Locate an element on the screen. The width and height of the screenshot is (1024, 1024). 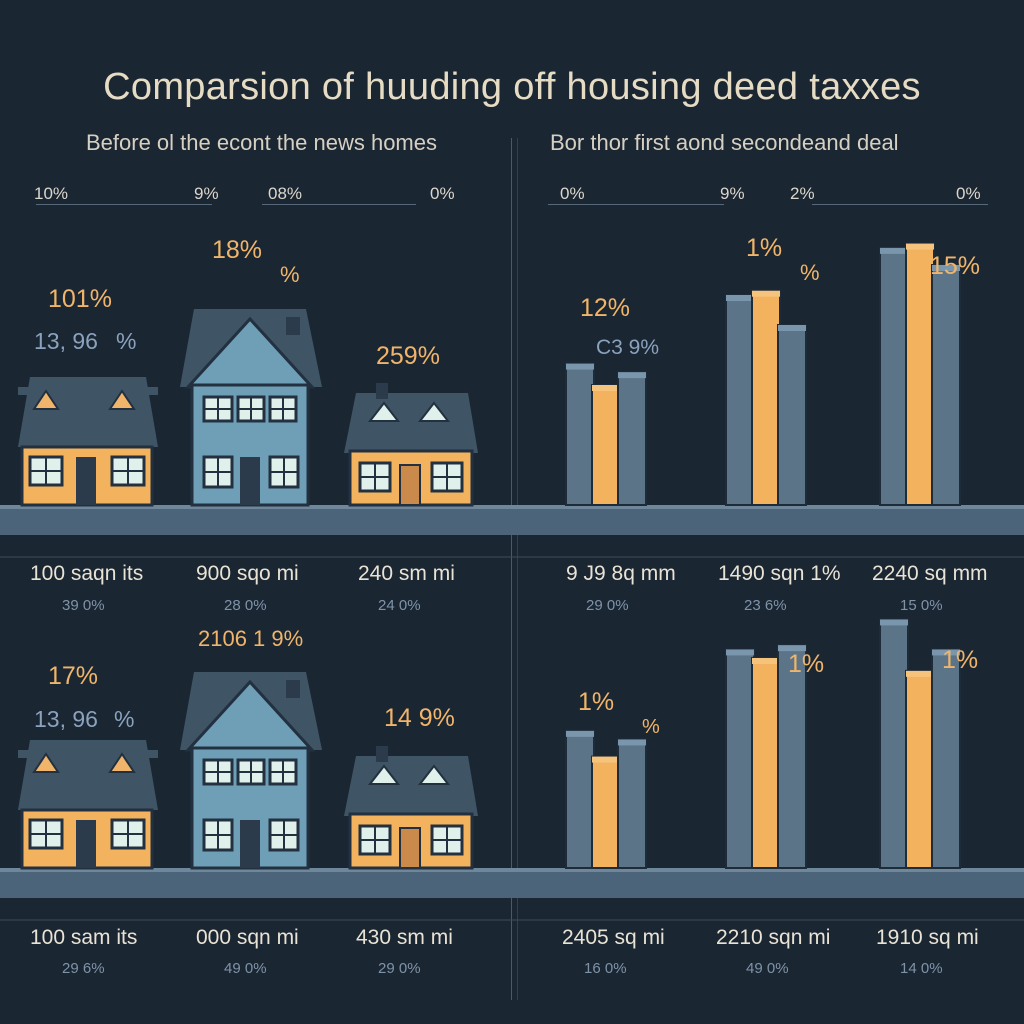
house-pct-secondary-b: % is located at coordinates (124, 719).